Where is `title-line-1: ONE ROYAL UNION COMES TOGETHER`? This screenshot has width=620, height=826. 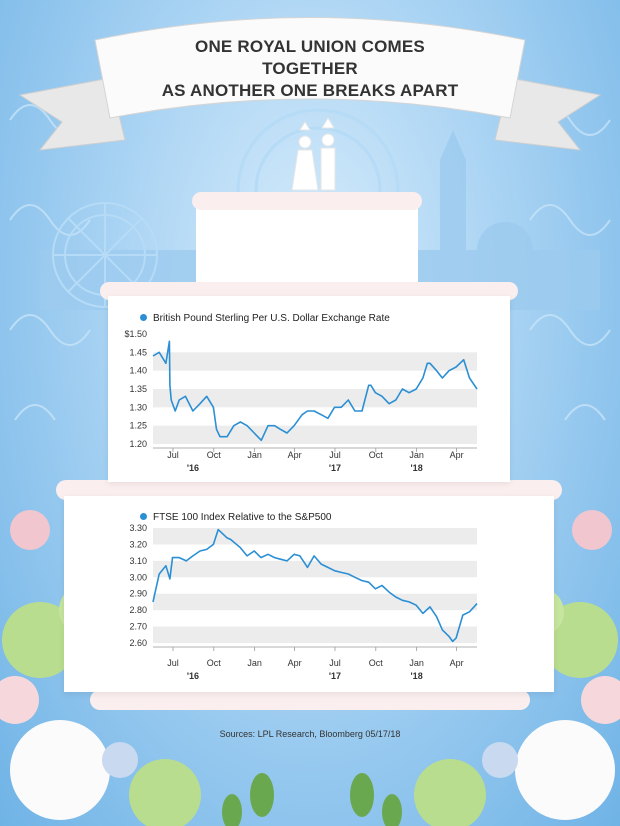 title-line-1: ONE ROYAL UNION COMES TOGETHER is located at coordinates (310, 57).